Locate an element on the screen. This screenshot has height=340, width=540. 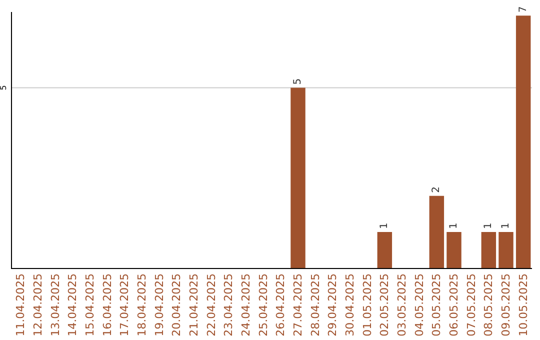
x-tick-label: 24.04.2025 is located at coordinates (246, 304).